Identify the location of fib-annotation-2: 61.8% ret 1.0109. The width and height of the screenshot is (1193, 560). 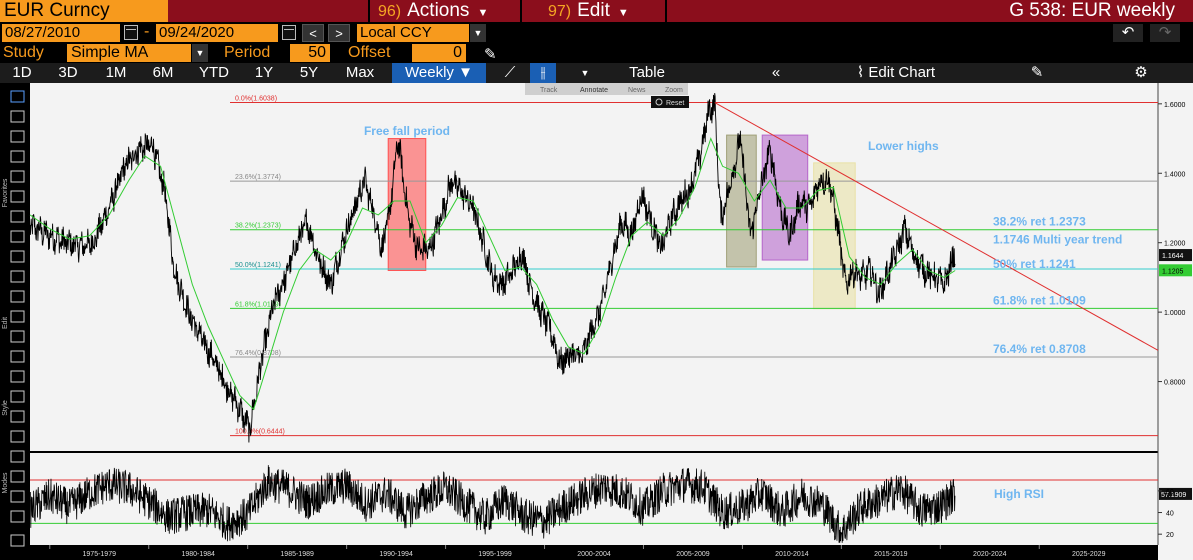
(1039, 300).